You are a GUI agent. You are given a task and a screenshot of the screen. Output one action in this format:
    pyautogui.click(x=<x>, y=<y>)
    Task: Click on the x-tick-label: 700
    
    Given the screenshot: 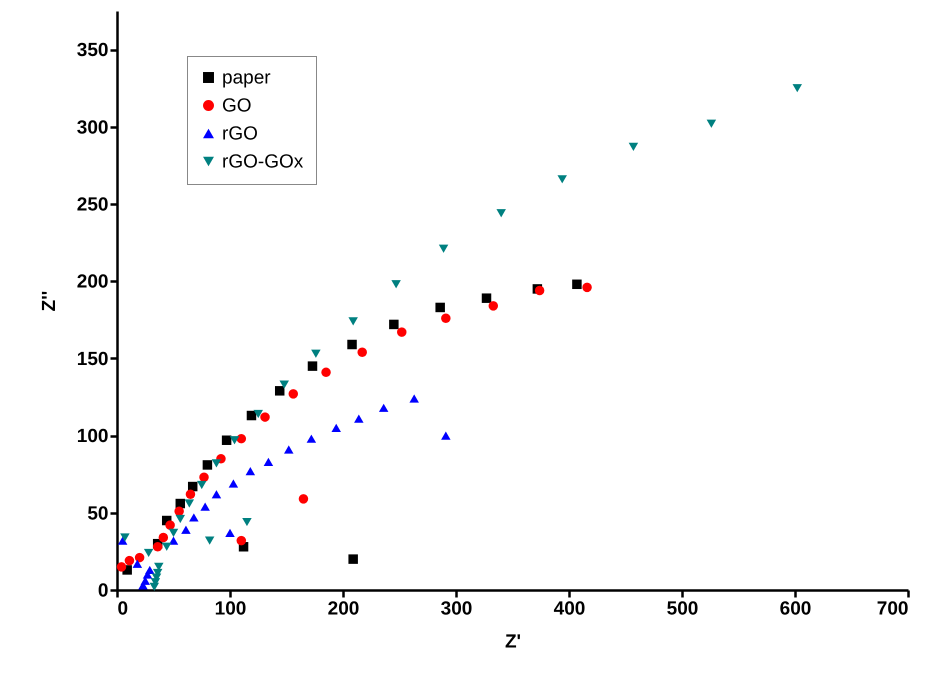 What is the action you would take?
    pyautogui.click(x=892, y=609)
    